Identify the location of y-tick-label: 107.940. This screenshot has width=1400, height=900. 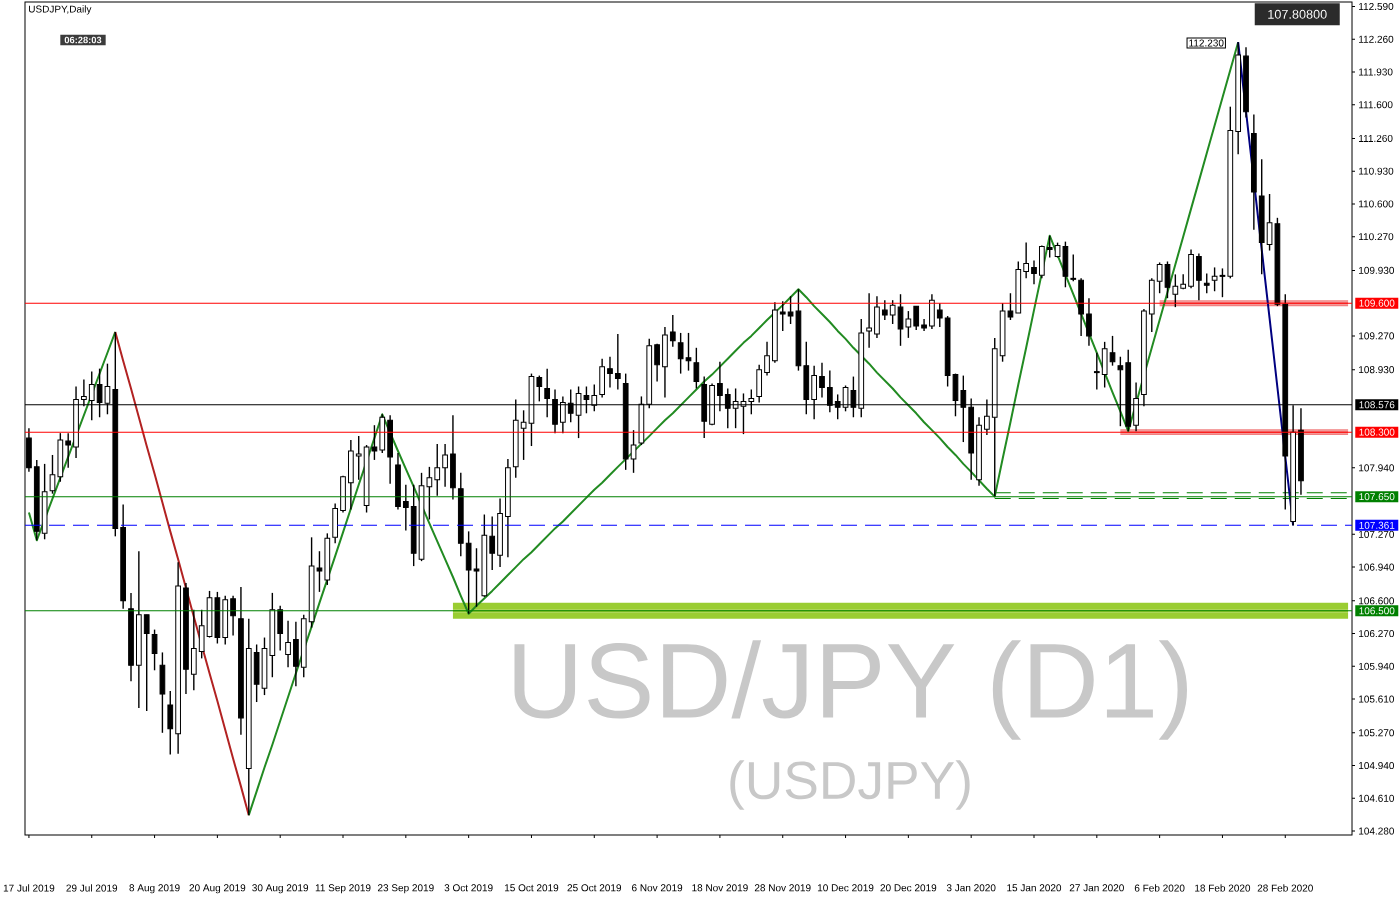
(1377, 468).